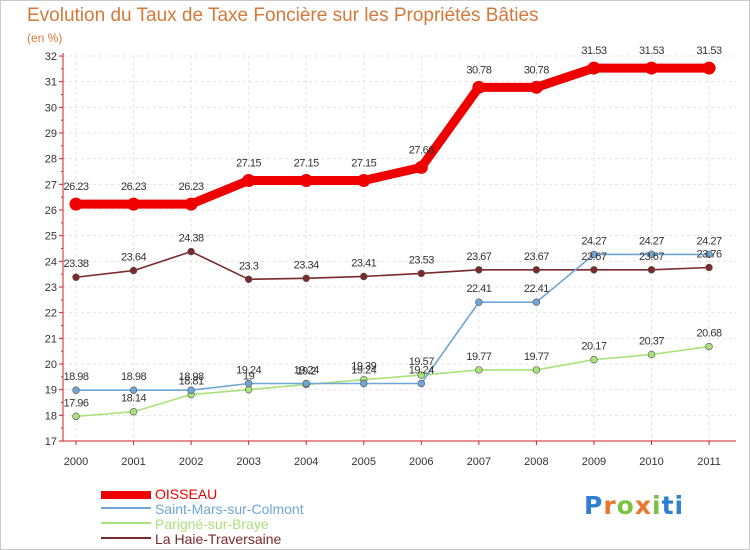 The image size is (750, 550). What do you see at coordinates (306, 265) in the screenshot?
I see `data-label: 23.34` at bounding box center [306, 265].